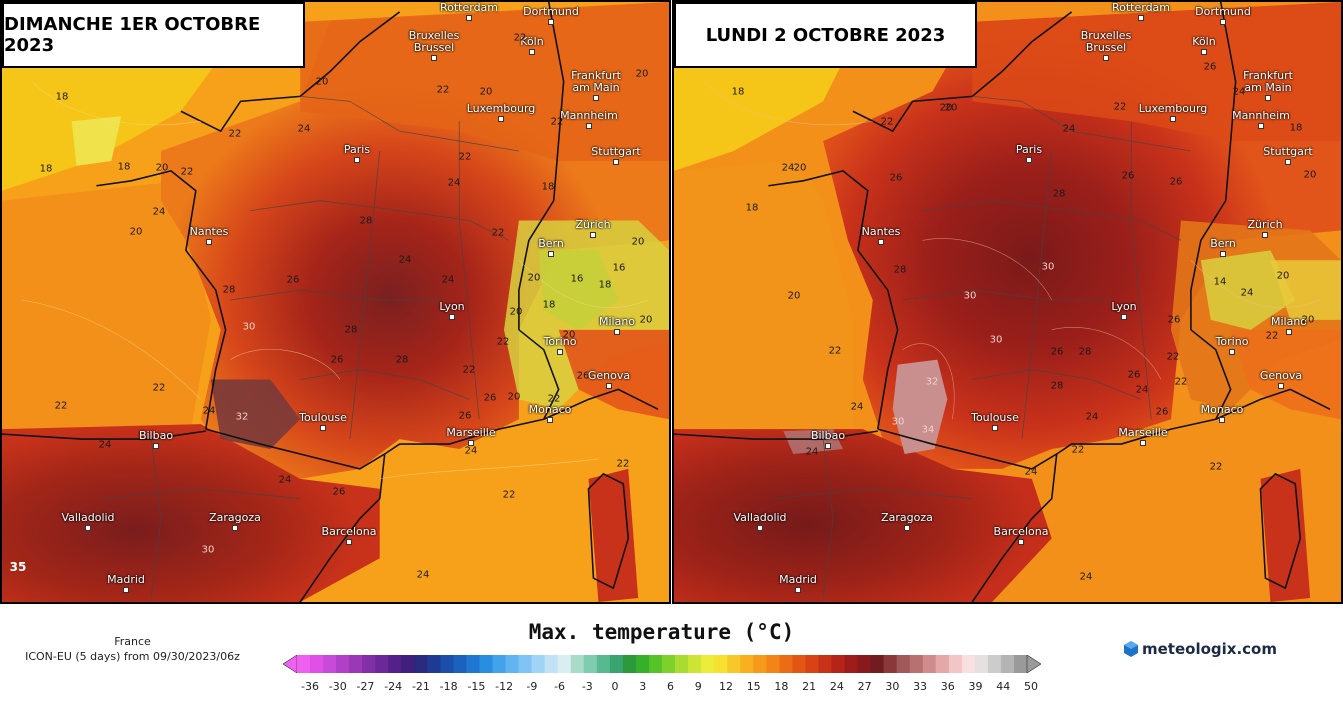 This screenshot has width=1343, height=706. I want to click on city-label: Köln, so click(1204, 41).